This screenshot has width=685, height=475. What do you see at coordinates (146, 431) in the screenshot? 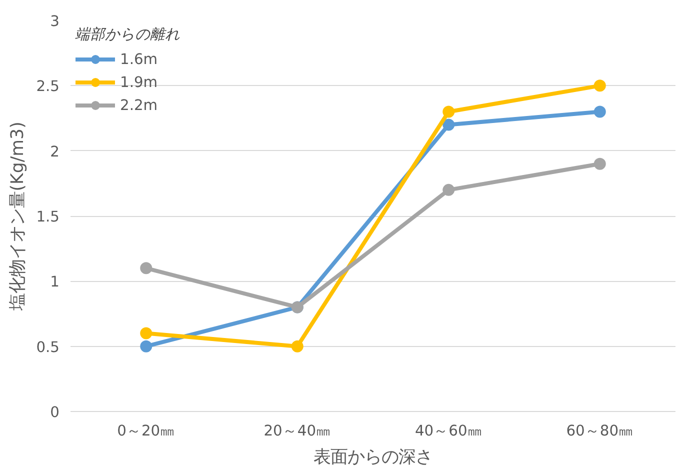
I see `x-tick-label: 0～20㎜` at bounding box center [146, 431].